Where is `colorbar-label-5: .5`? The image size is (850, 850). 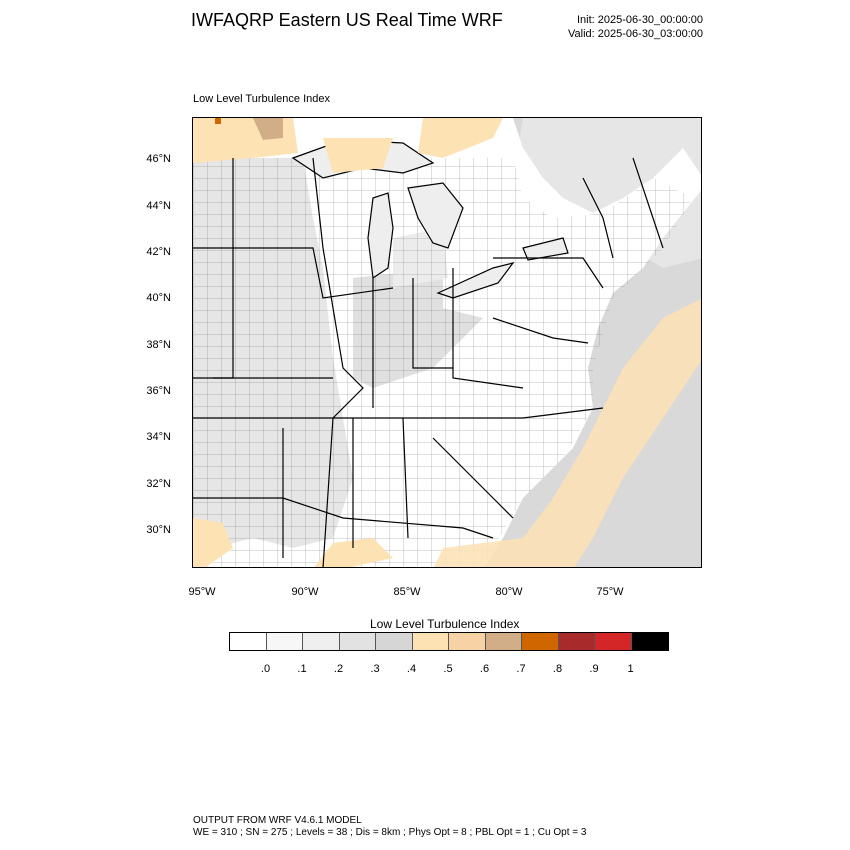
colorbar-label-5: .5 is located at coordinates (448, 669).